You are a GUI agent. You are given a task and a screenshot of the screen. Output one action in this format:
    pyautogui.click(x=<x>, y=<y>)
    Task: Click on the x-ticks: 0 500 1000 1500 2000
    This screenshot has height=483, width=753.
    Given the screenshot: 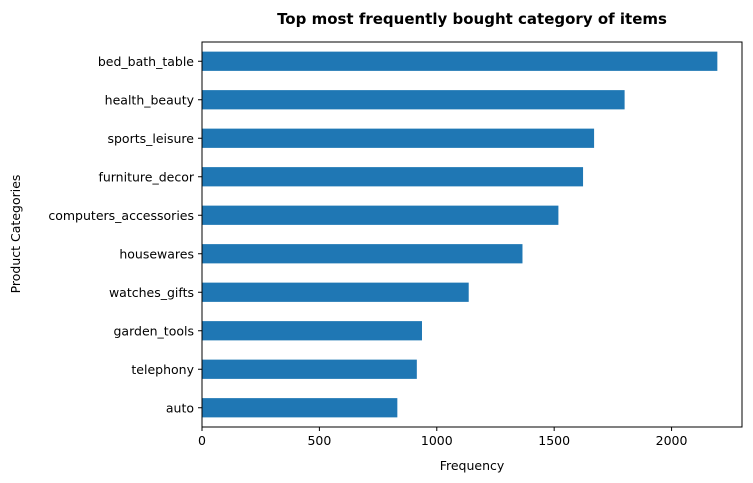 What is the action you would take?
    pyautogui.click(x=443, y=437)
    